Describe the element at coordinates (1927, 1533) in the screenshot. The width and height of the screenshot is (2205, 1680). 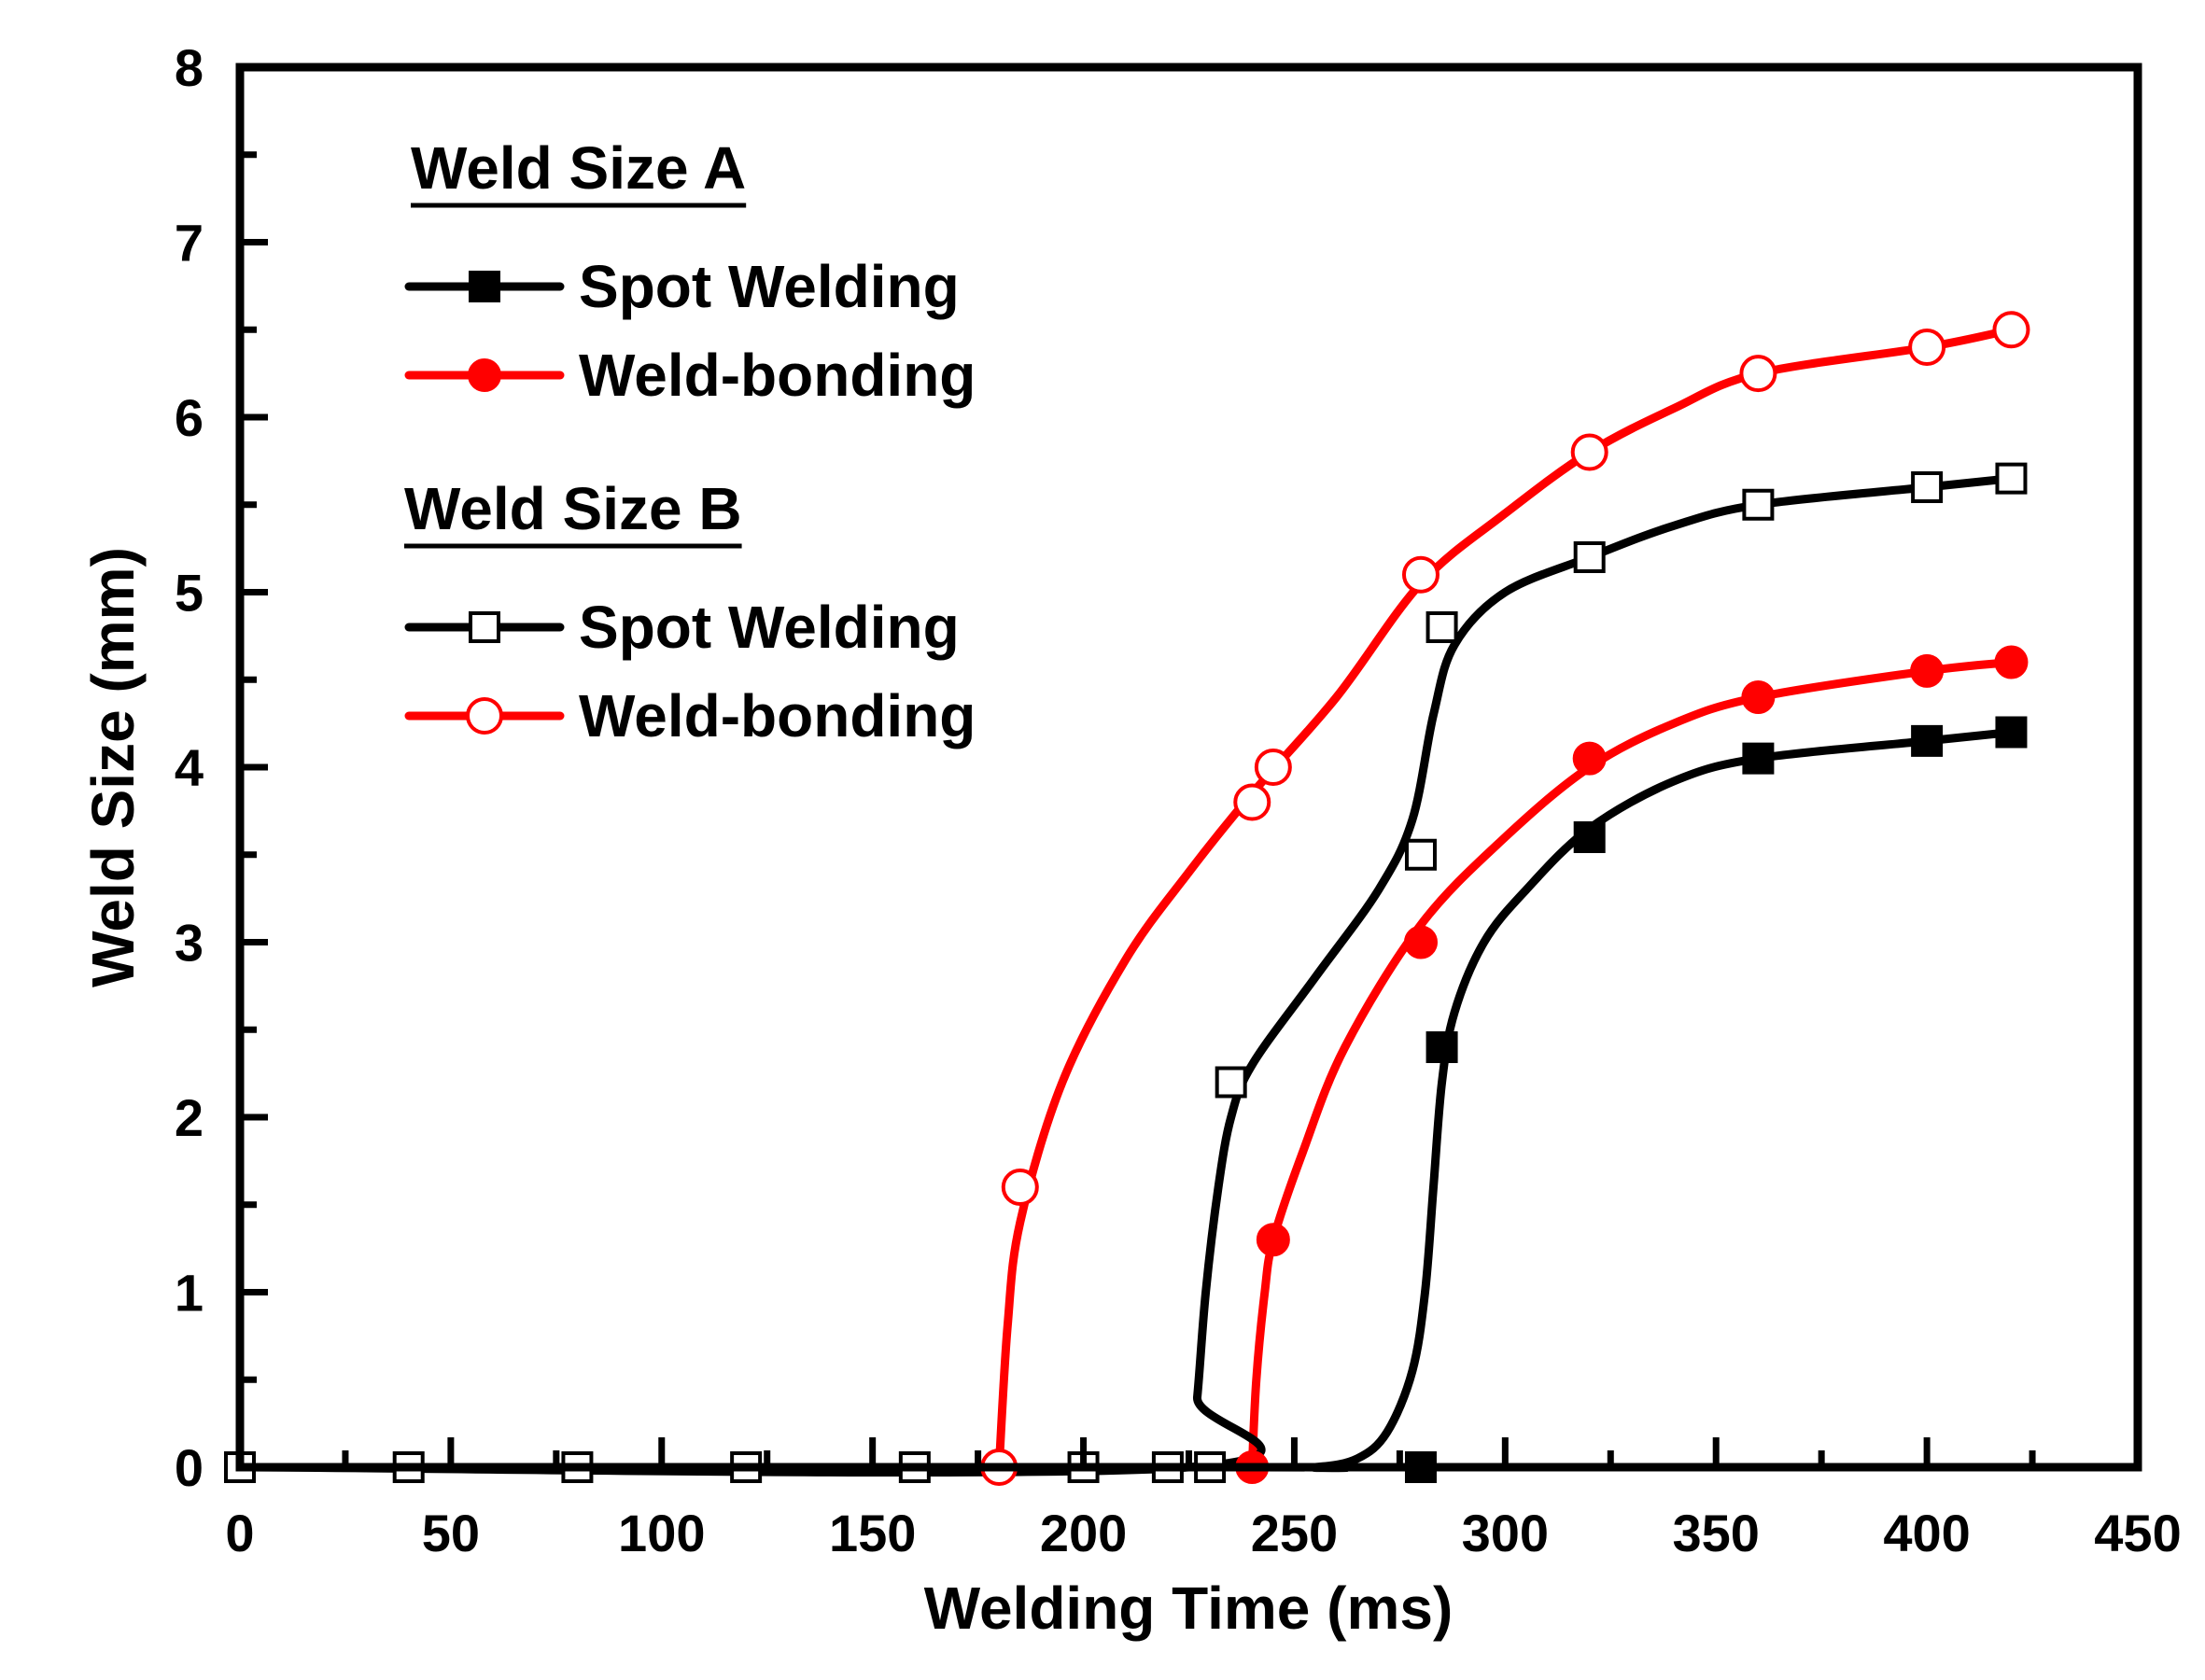
I see `x-tick-label: 400` at that location.